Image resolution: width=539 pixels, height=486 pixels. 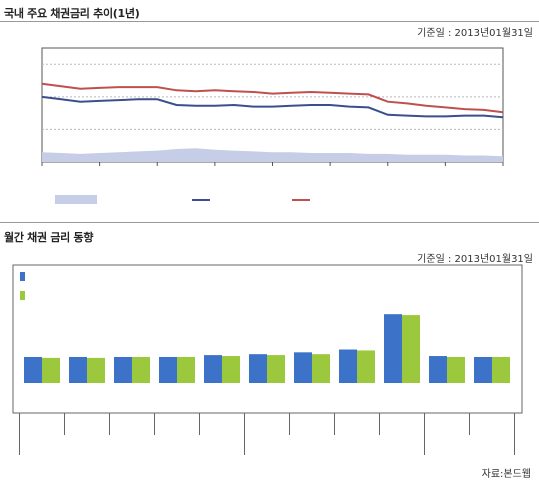 I want to click on data-source-note: 자료:본드웹, so click(x=506, y=474).